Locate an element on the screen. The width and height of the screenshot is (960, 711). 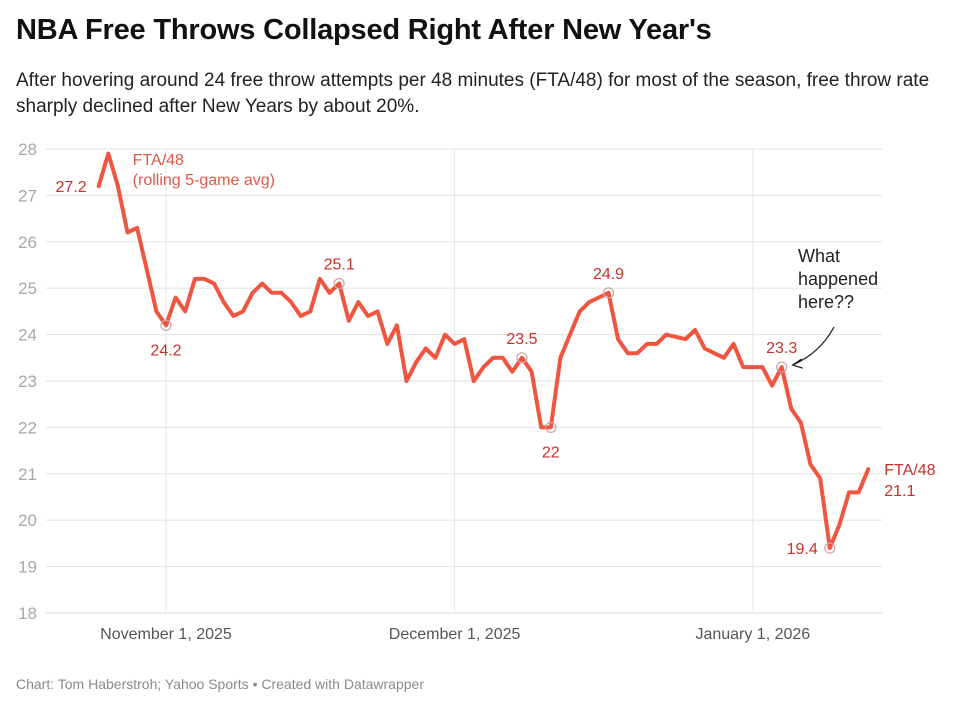
data-label: 19.4 is located at coordinates (802, 549).